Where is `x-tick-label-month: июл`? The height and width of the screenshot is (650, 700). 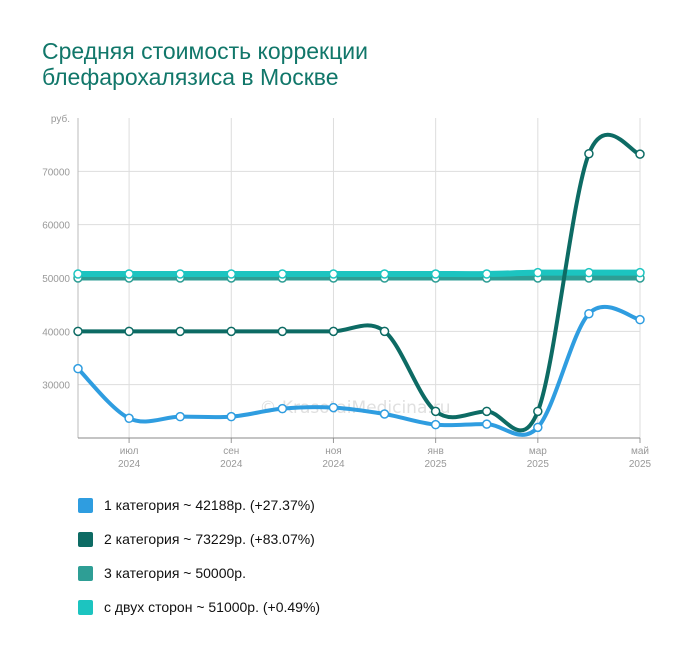 x-tick-label-month: июл is located at coordinates (129, 451).